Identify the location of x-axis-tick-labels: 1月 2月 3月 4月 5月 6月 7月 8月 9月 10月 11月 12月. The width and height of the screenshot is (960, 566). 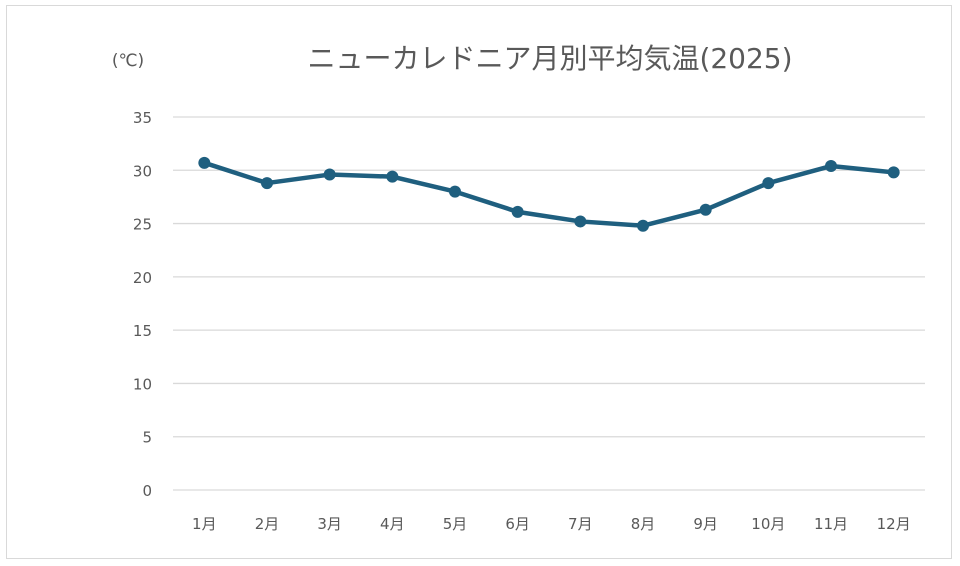
(551, 524).